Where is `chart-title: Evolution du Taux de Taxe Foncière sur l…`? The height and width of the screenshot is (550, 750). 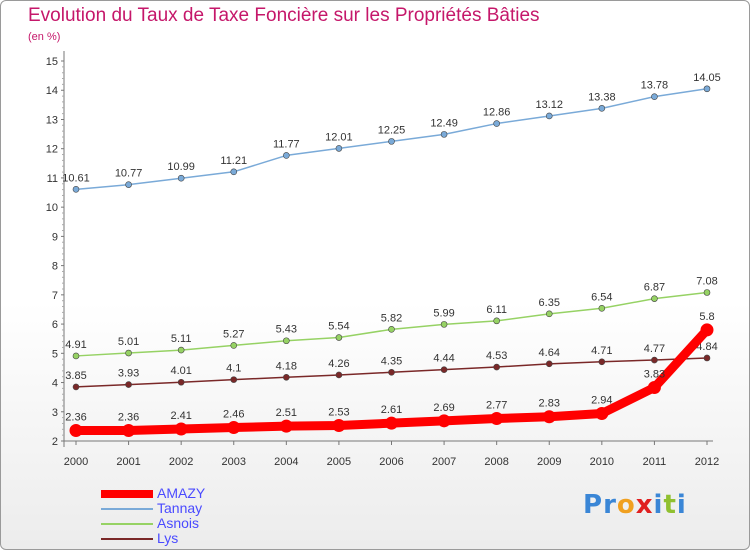
chart-title: Evolution du Taux de Taxe Foncière sur l… is located at coordinates (284, 15).